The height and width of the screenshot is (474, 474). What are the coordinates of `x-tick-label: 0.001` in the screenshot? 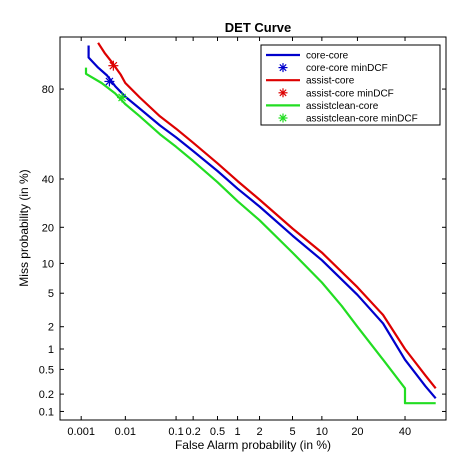 It's located at (81, 432).